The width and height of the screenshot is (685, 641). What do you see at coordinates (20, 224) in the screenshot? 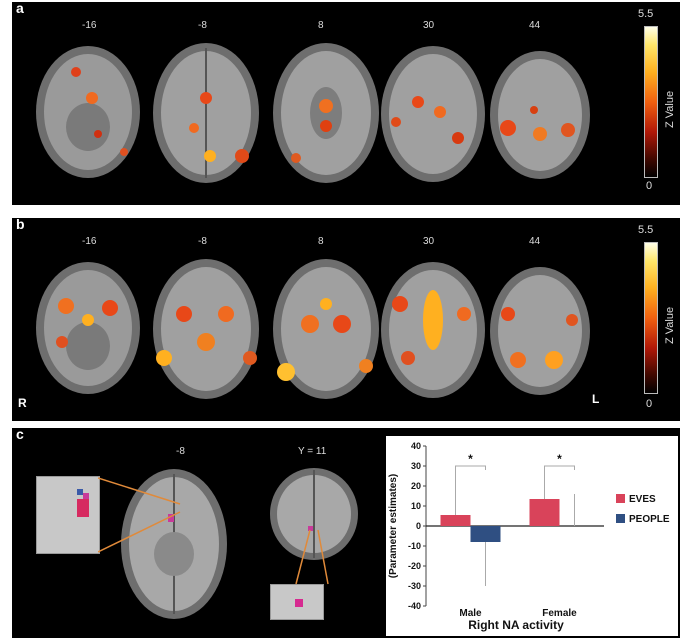
I see `panel-letter-b: b` at bounding box center [20, 224].